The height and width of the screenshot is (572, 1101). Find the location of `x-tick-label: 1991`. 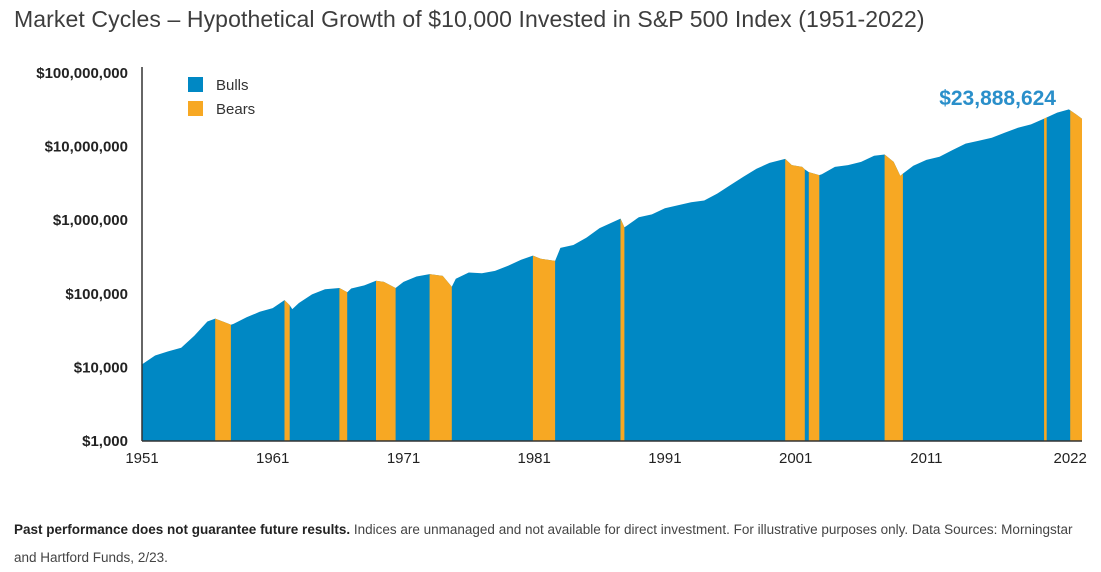

x-tick-label: 1991 is located at coordinates (664, 458).